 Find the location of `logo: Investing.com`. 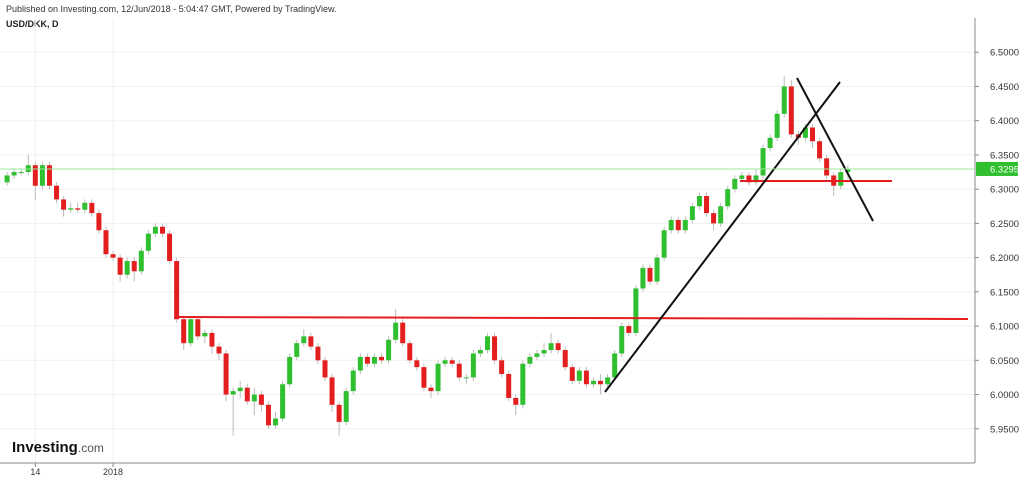

logo: Investing.com is located at coordinates (58, 447).